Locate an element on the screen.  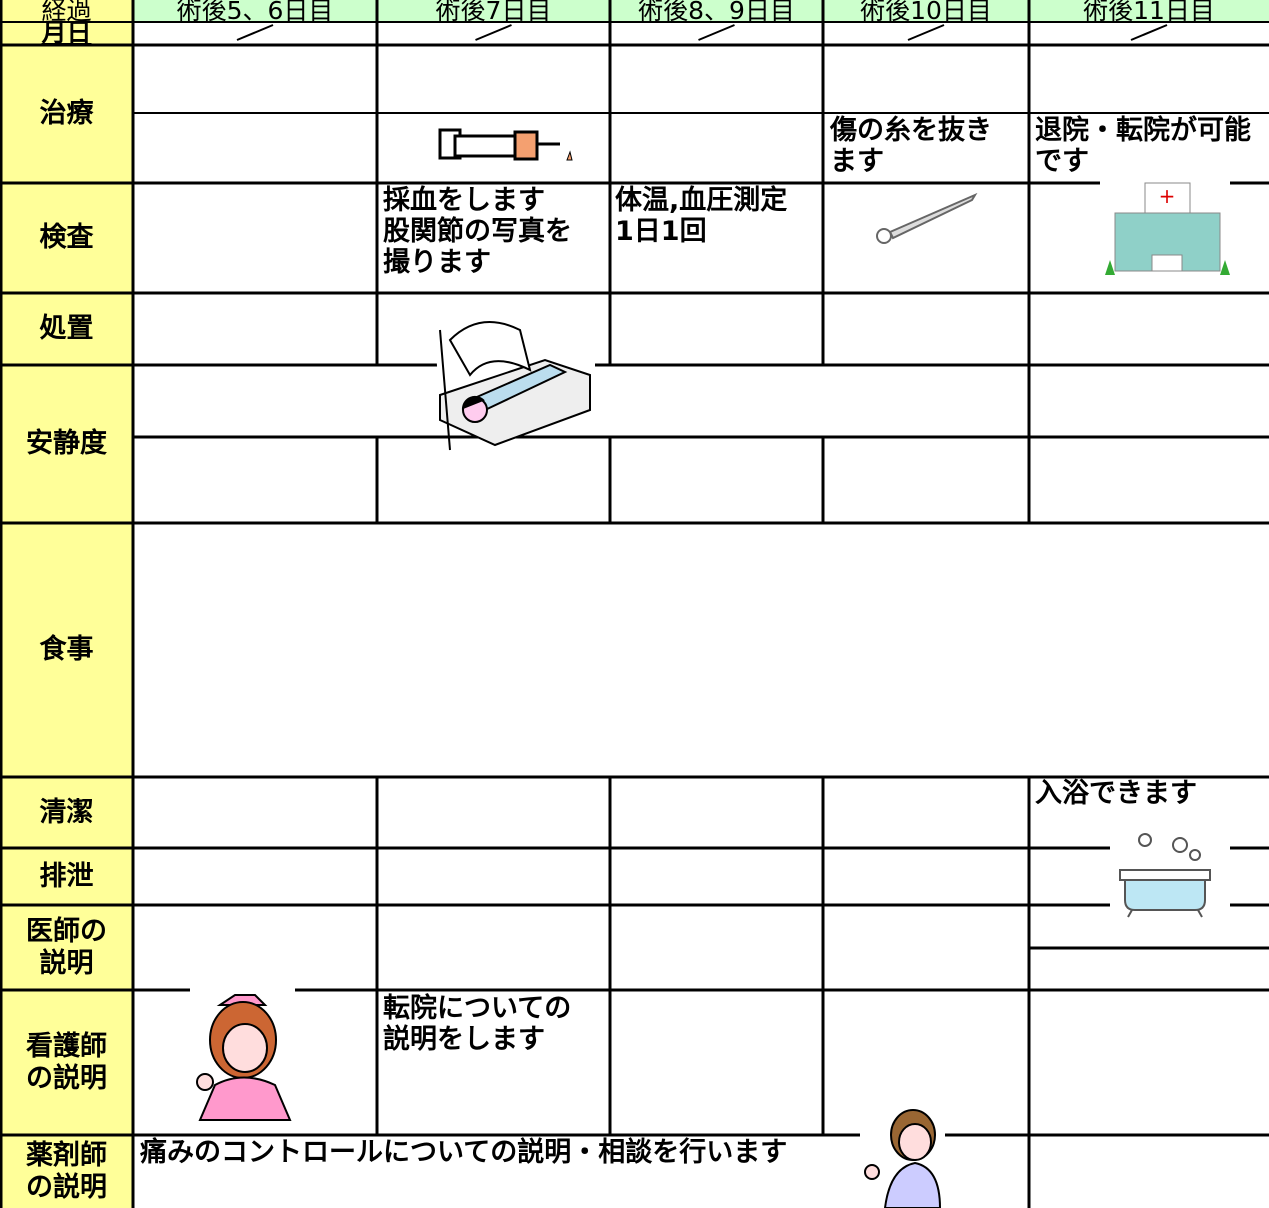
cell-note: 転院についての 説明をします is located at coordinates (477, 1024).